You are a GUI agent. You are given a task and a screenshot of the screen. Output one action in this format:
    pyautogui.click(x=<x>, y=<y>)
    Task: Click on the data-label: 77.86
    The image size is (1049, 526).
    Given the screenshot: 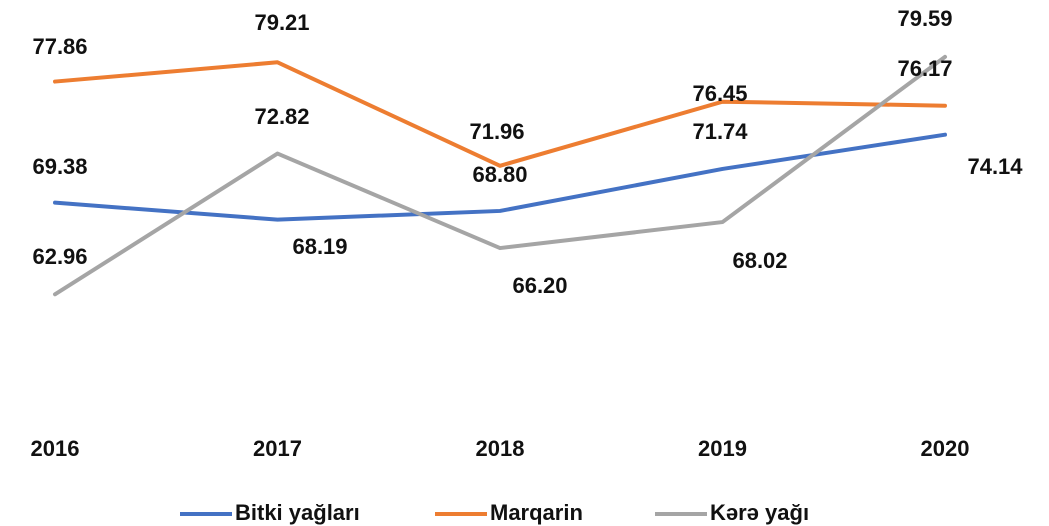 What is the action you would take?
    pyautogui.click(x=59, y=46)
    